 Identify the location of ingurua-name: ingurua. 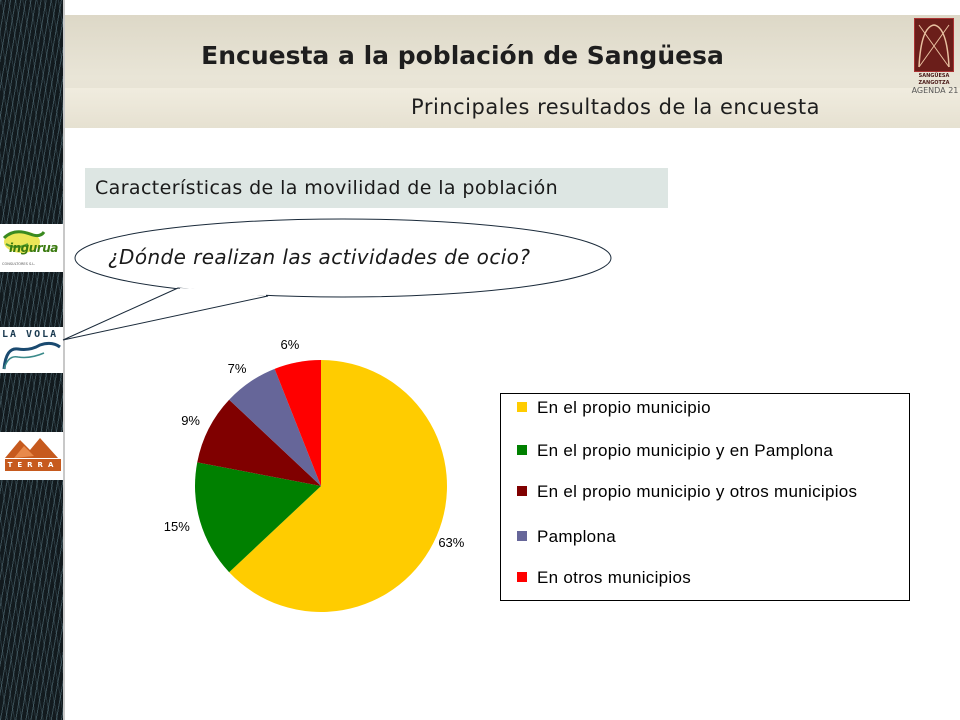
(33, 248).